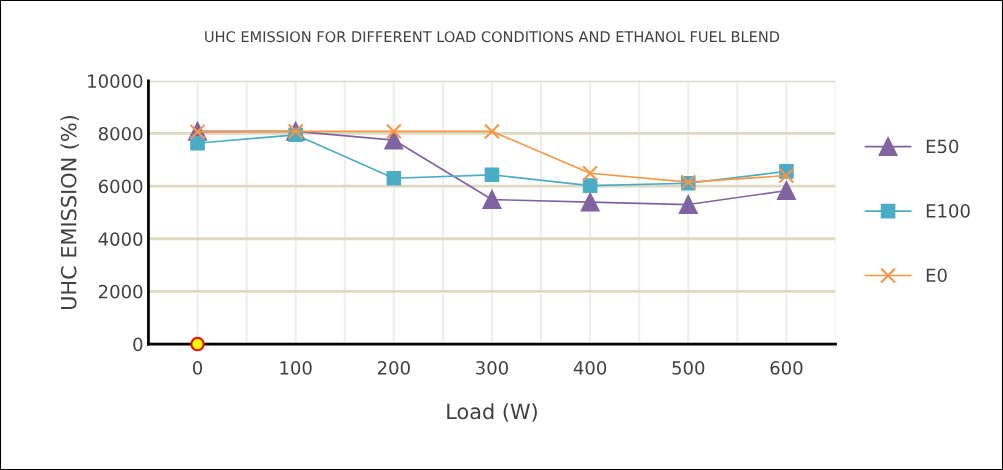 The image size is (1003, 470). Describe the element at coordinates (120, 239) in the screenshot. I see `y-tick-label: 4000` at that location.